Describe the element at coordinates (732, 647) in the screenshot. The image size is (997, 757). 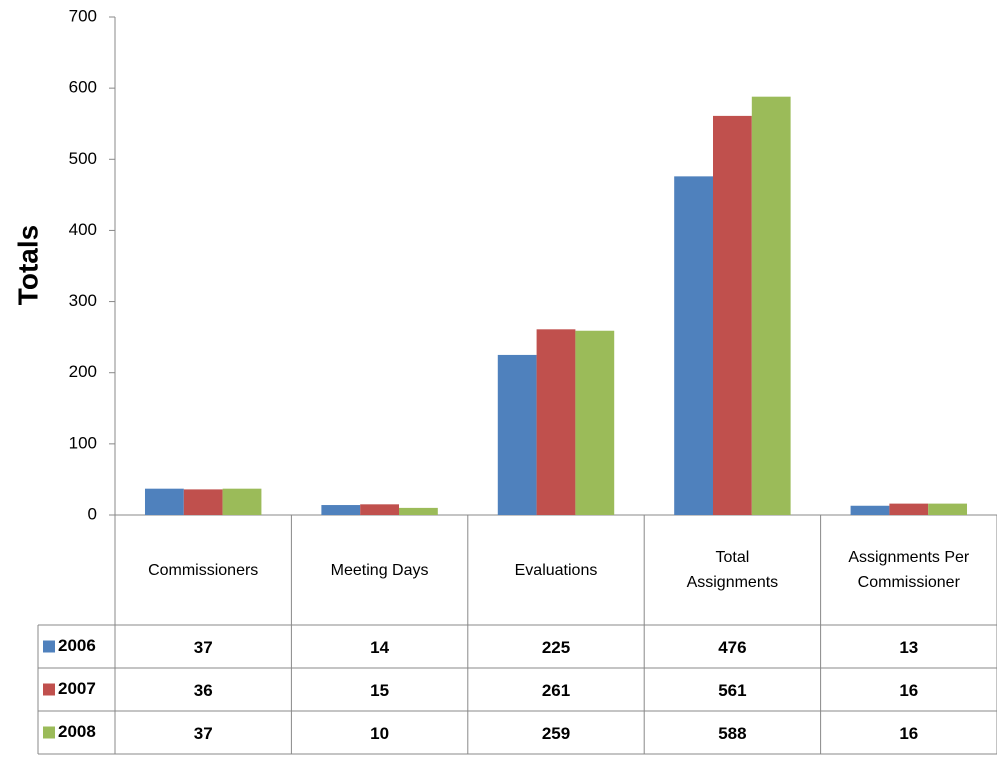
I see `table-value: 476` at that location.